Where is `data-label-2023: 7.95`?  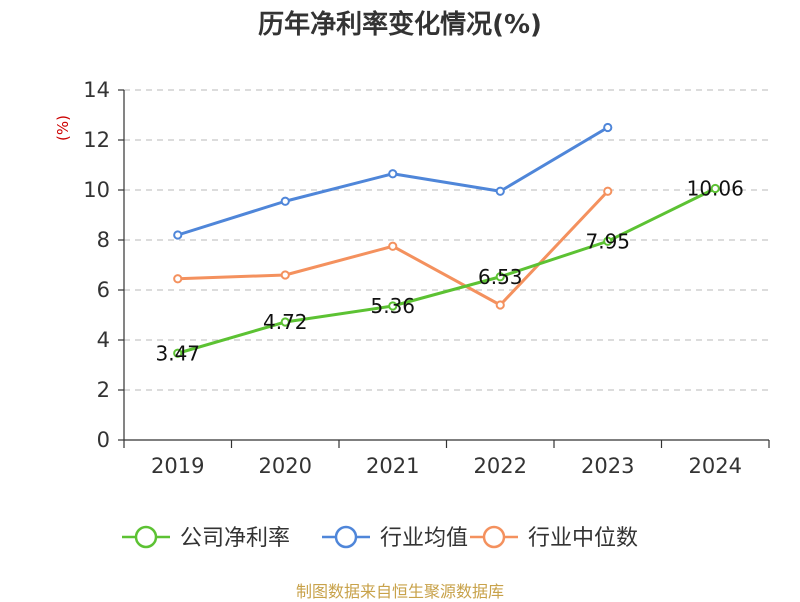
data-label-2023: 7.95 is located at coordinates (607, 241).